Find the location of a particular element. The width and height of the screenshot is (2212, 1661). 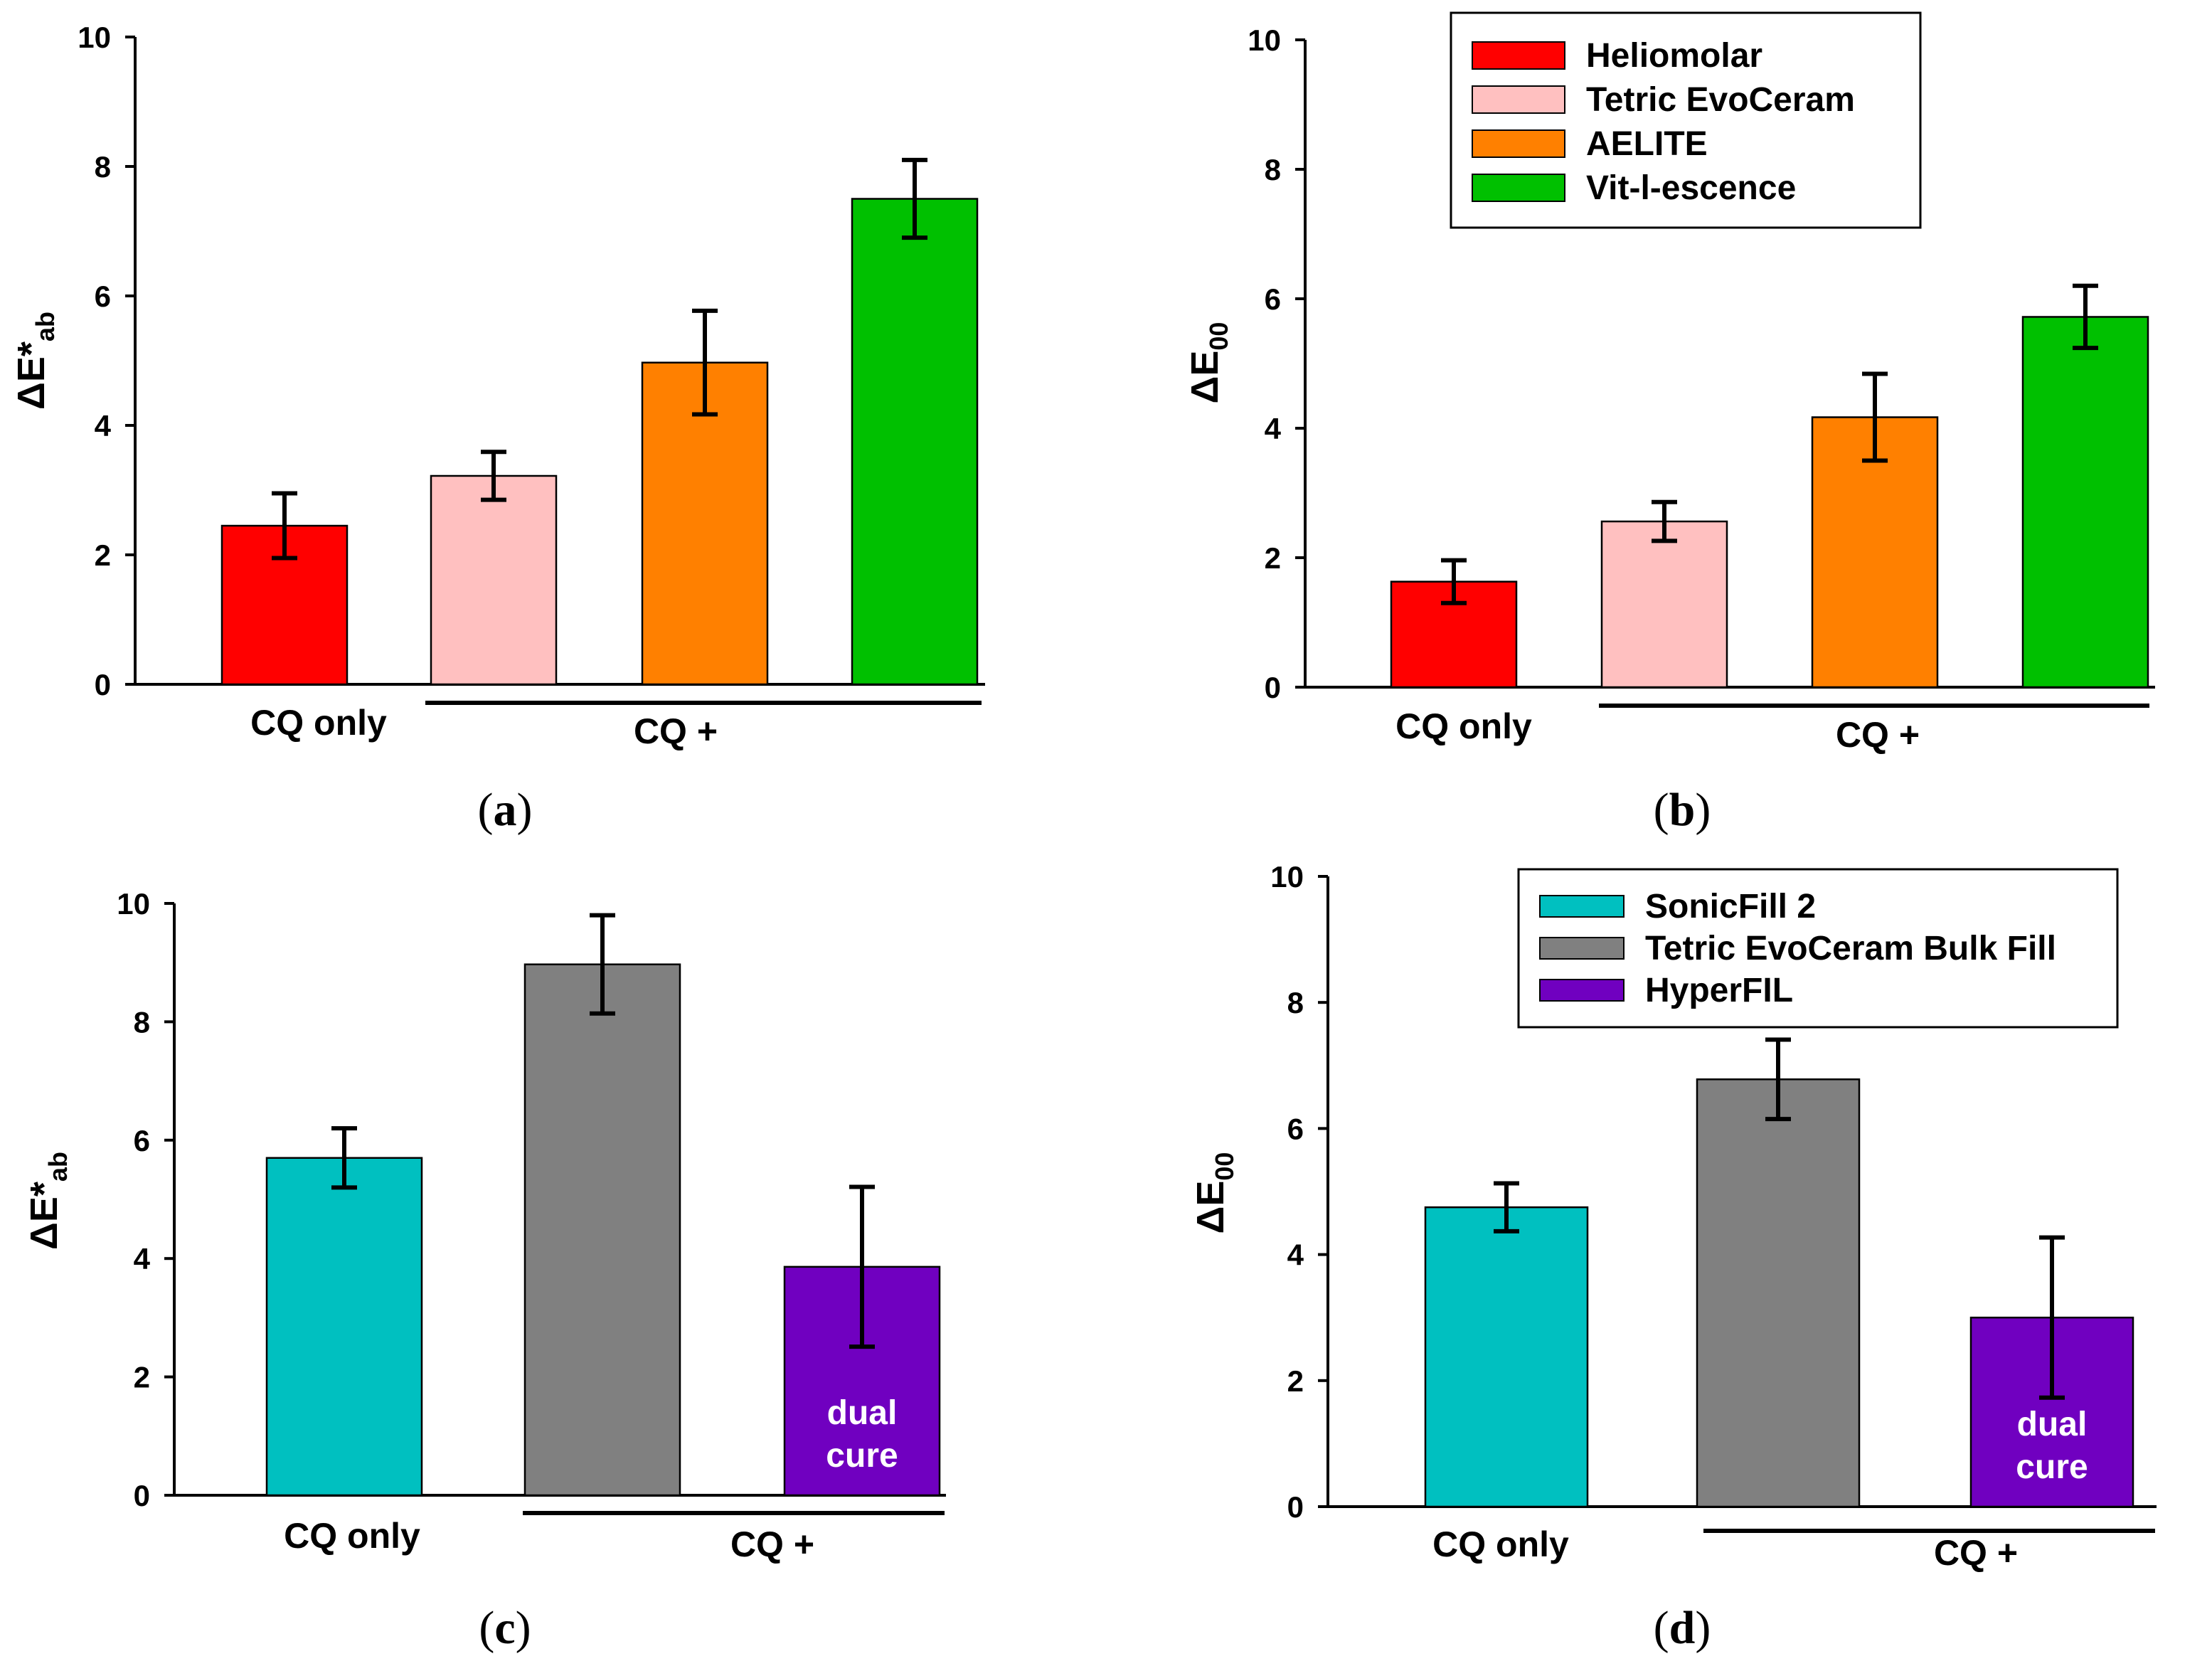

panel-label: (b) is located at coordinates (1682, 810).